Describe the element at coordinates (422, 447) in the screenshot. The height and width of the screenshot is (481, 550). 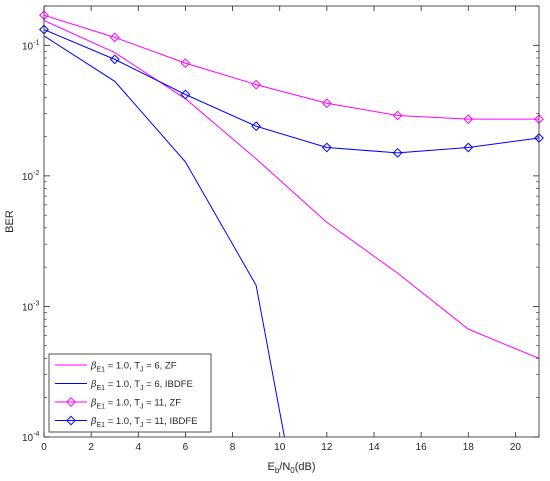
I see `x-tick-label: 16` at that location.